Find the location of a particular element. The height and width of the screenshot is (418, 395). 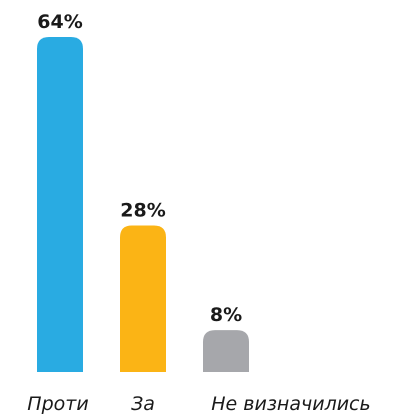

value-label-2: 8% is located at coordinates (226, 315).